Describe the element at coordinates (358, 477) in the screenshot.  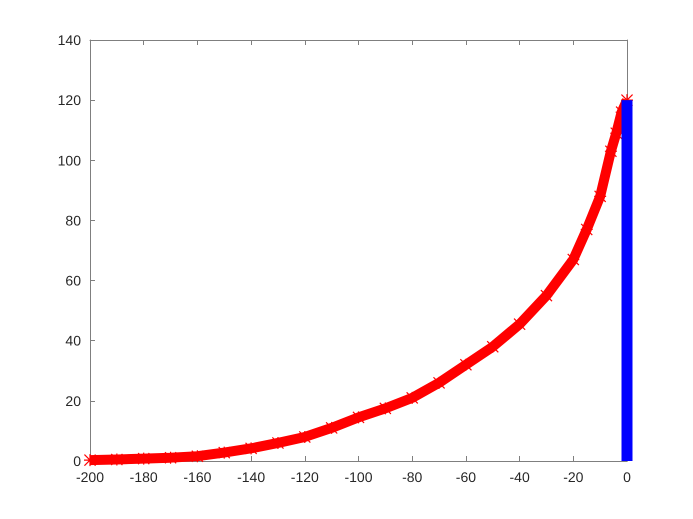
I see `x-tick-label: -100` at that location.